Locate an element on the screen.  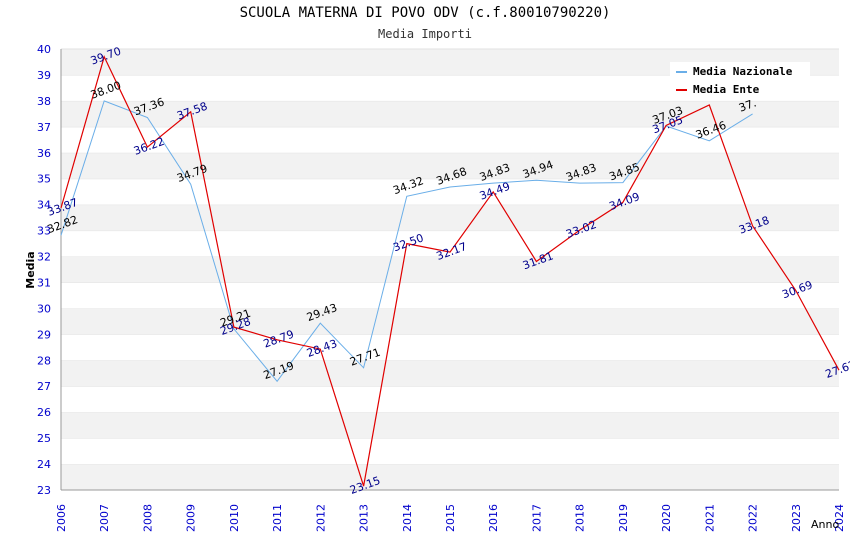
x-tick-label: 2023 is located at coordinates (796, 518).